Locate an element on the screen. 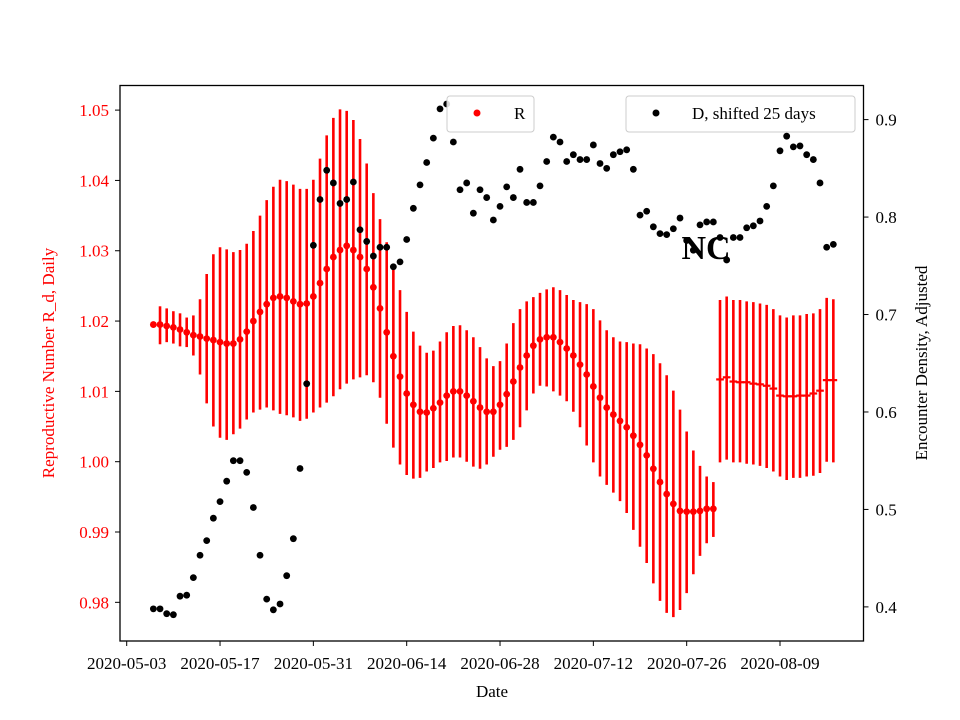  legend-d-label: D, shifted 25 days is located at coordinates (754, 113).